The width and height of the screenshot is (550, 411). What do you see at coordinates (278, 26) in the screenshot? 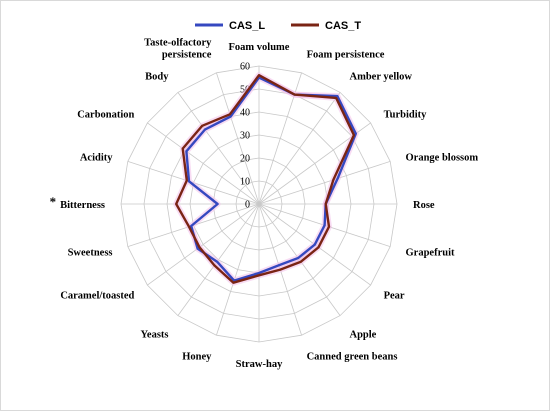
I see `legend: CAS_L CAS_T` at bounding box center [278, 26].